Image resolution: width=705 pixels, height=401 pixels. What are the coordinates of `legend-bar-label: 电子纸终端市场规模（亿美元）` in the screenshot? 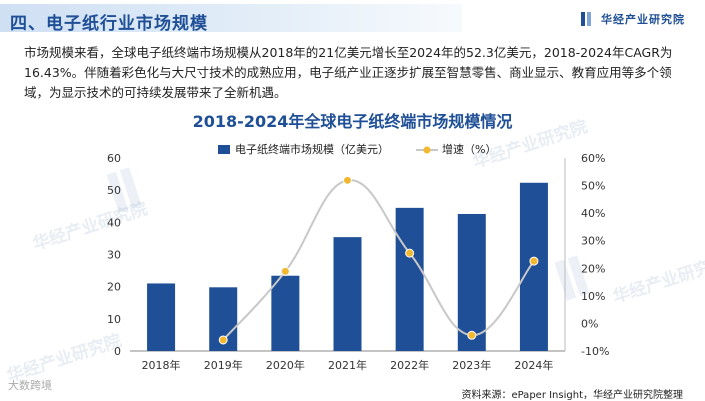 It's located at (312, 149).